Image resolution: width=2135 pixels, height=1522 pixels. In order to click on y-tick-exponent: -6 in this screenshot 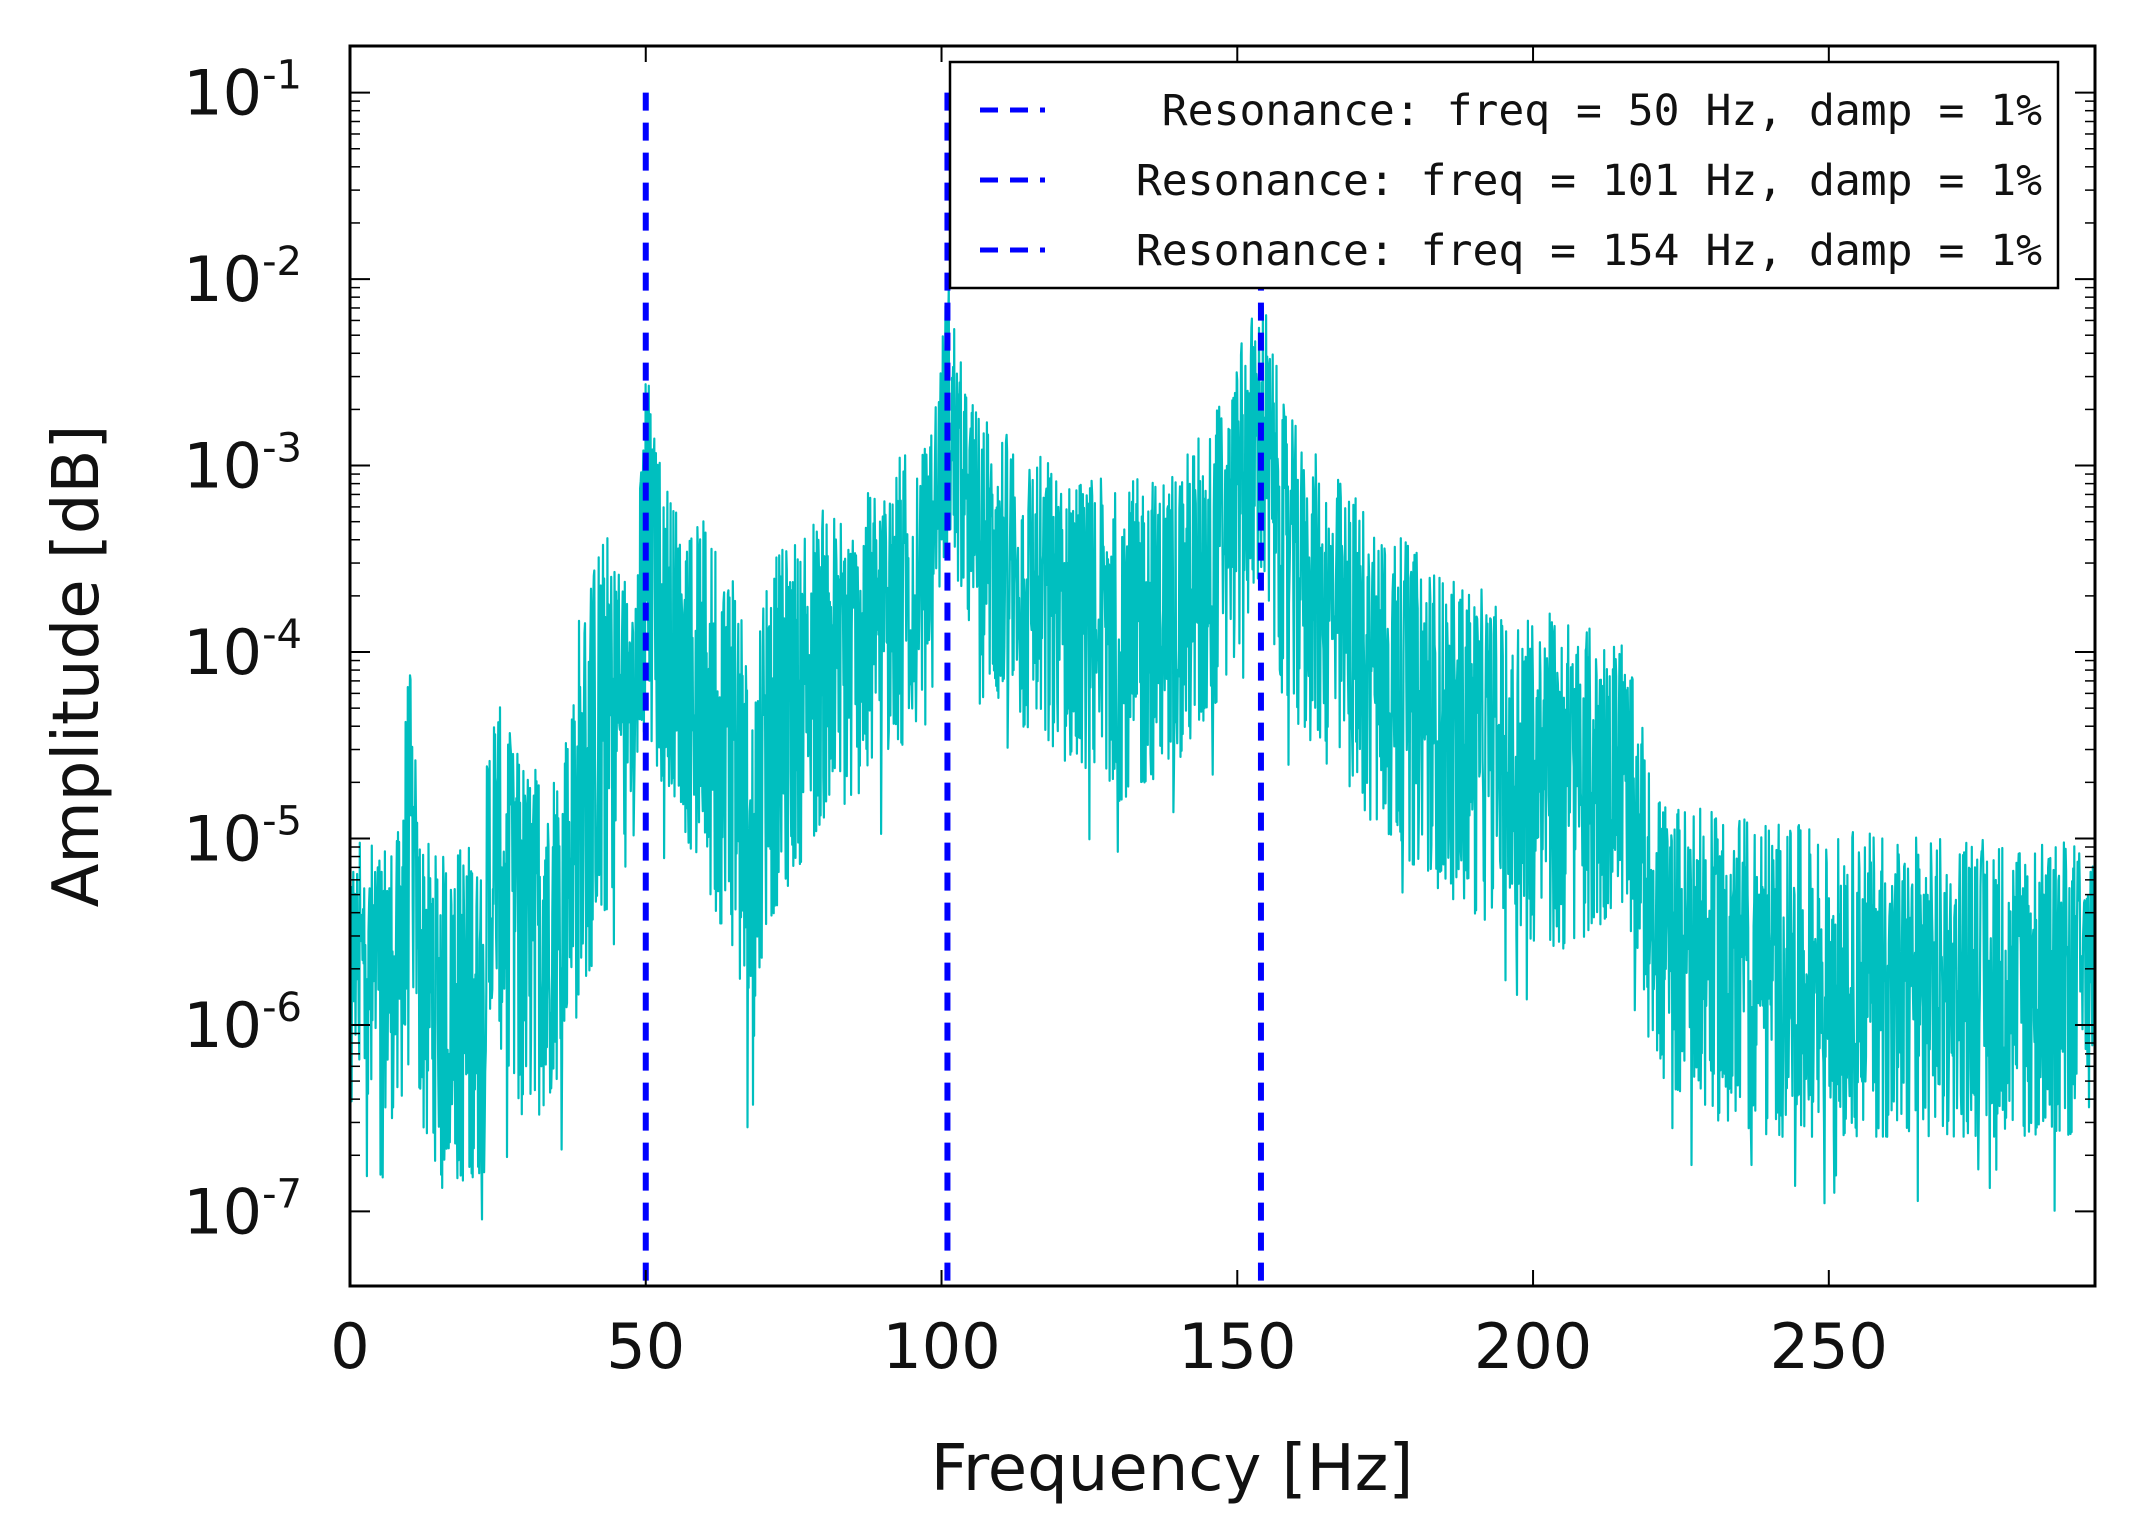, I will do `click(282, 1008)`.